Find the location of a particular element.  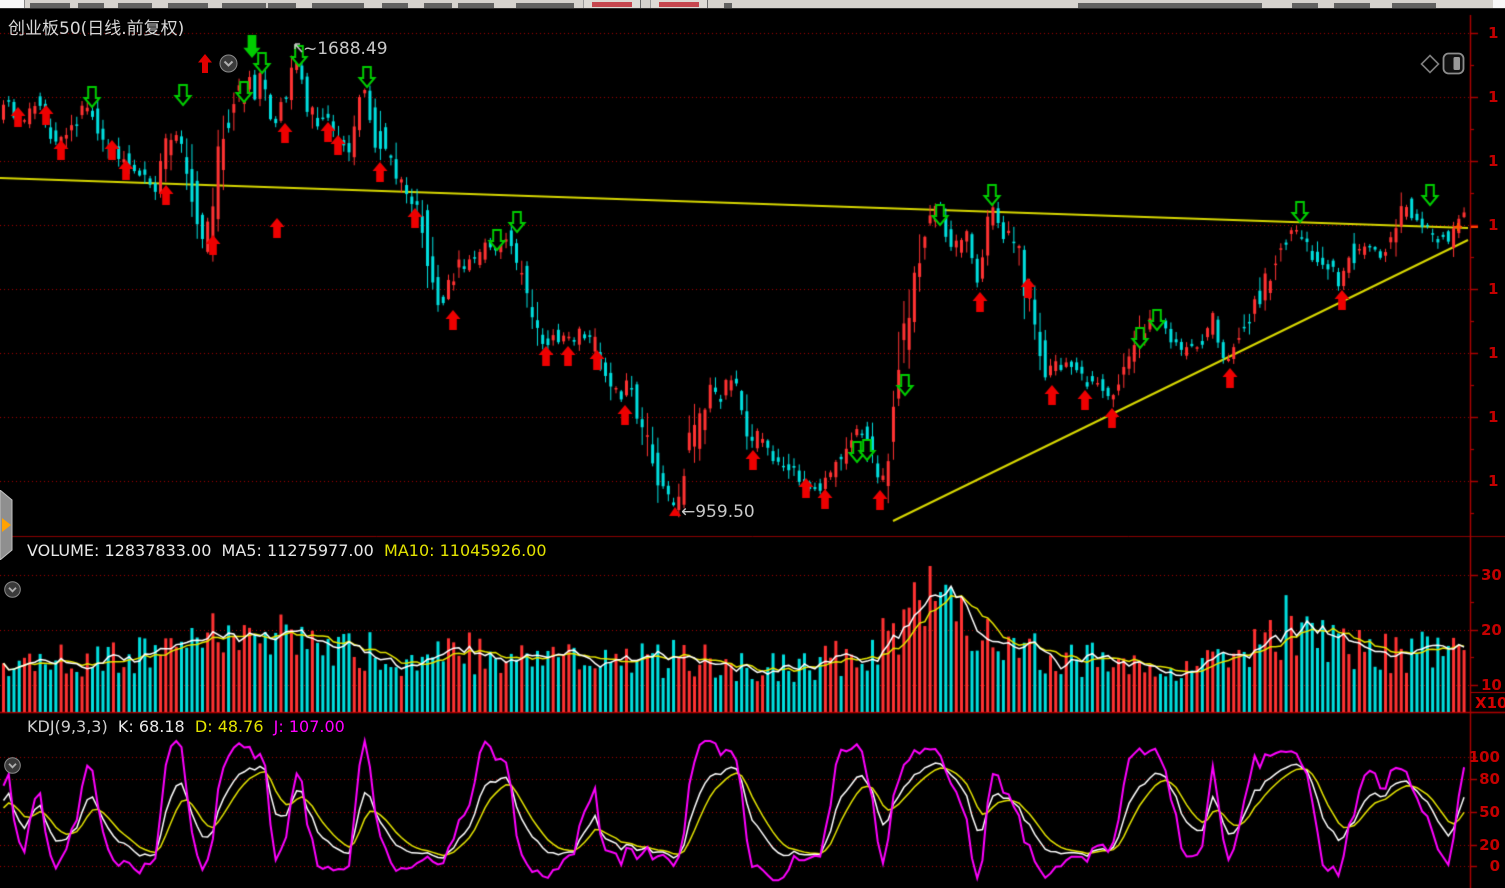

menu-tab-active is located at coordinates (612, 4).